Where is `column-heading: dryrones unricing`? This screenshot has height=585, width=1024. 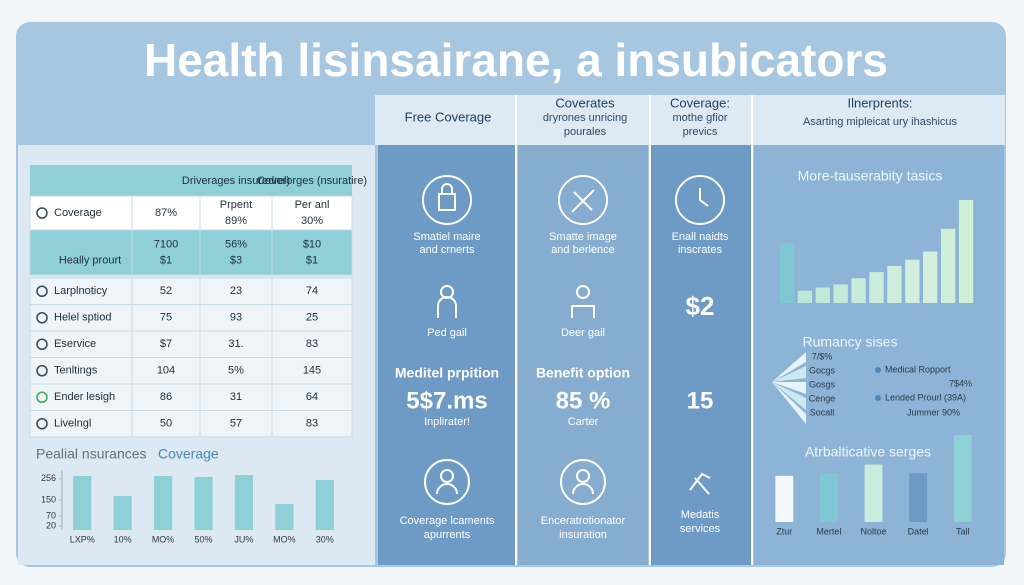
column-heading: dryrones unricing is located at coordinates (585, 118).